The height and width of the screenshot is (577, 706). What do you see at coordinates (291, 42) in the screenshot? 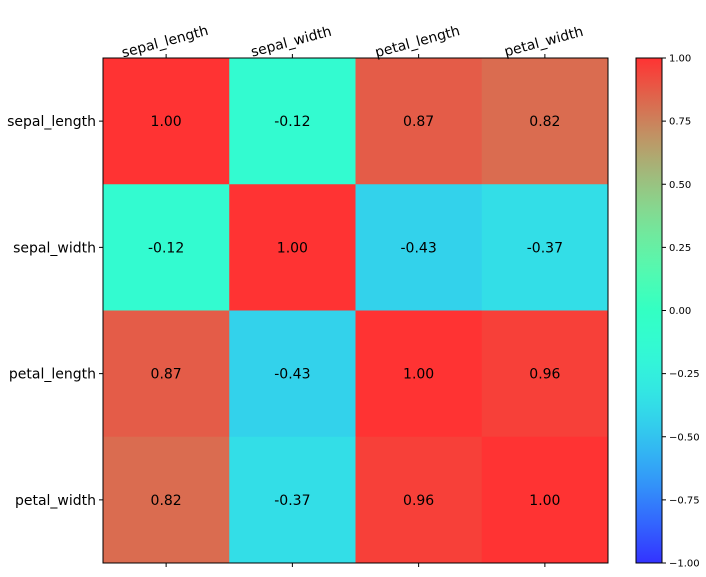
I see `x-tick-label: sepal_width` at bounding box center [291, 42].